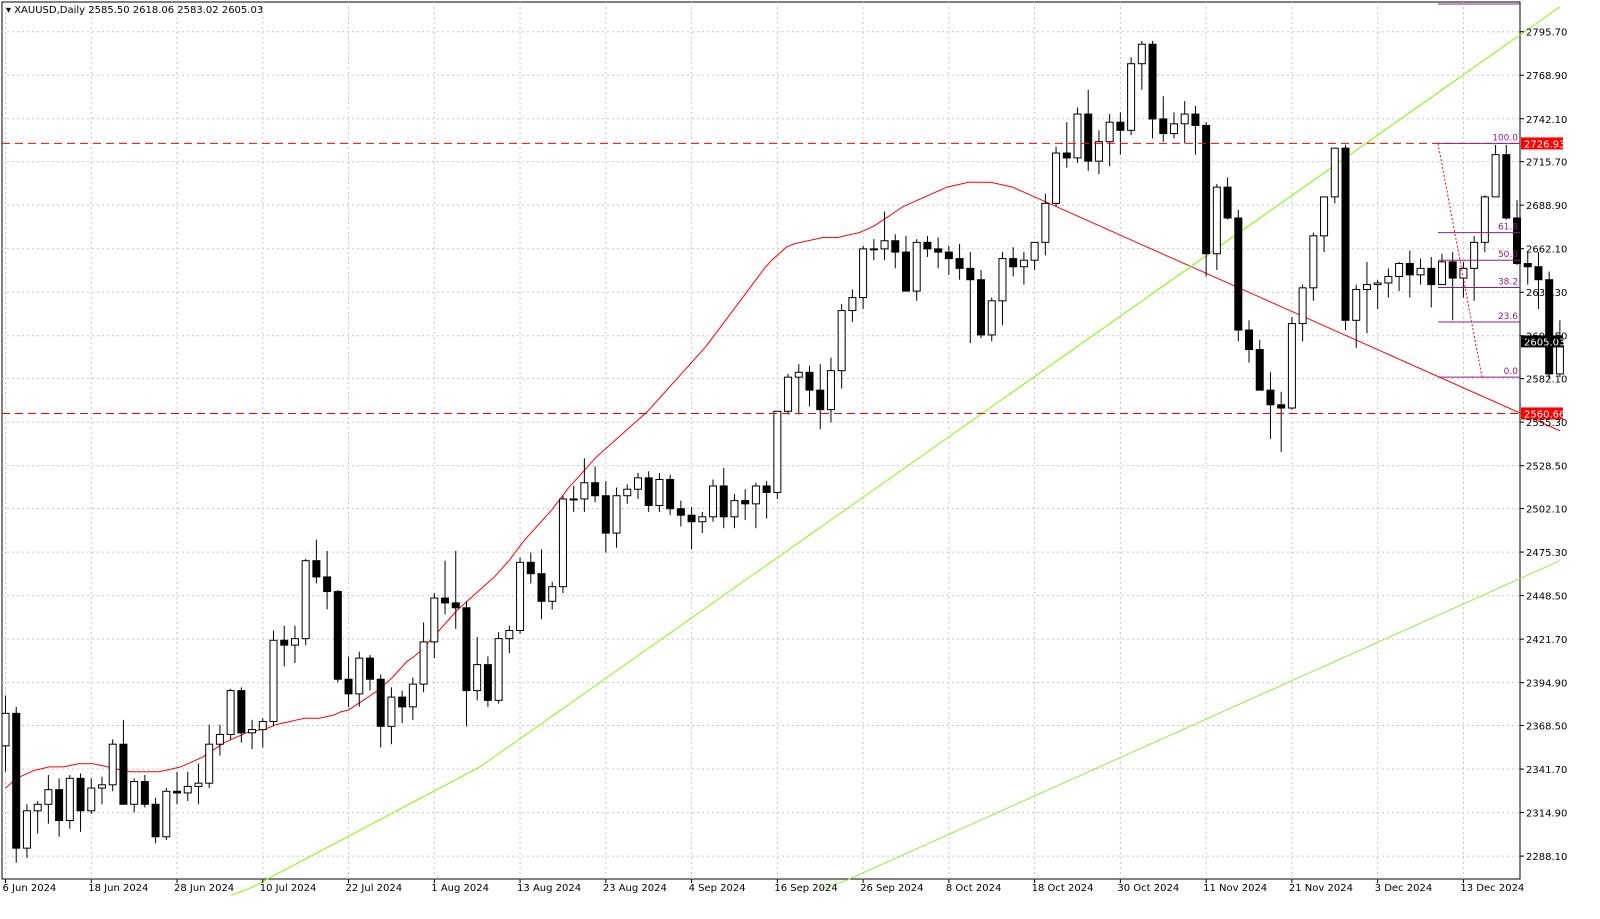  Describe the element at coordinates (1492, 888) in the screenshot. I see `x-tick-label: 13 Dec 2024` at that location.